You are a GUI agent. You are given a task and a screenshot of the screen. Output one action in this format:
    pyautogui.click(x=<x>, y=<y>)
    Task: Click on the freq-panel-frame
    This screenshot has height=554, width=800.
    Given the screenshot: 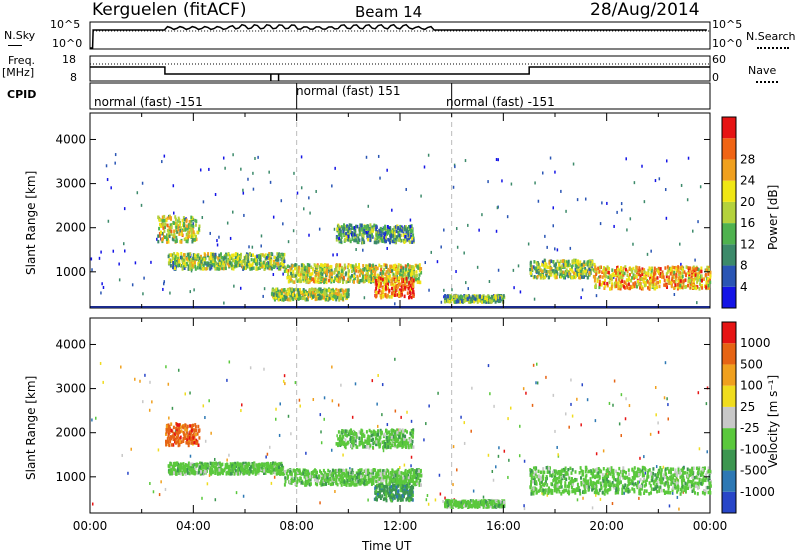 What is the action you would take?
    pyautogui.click(x=400, y=68)
    